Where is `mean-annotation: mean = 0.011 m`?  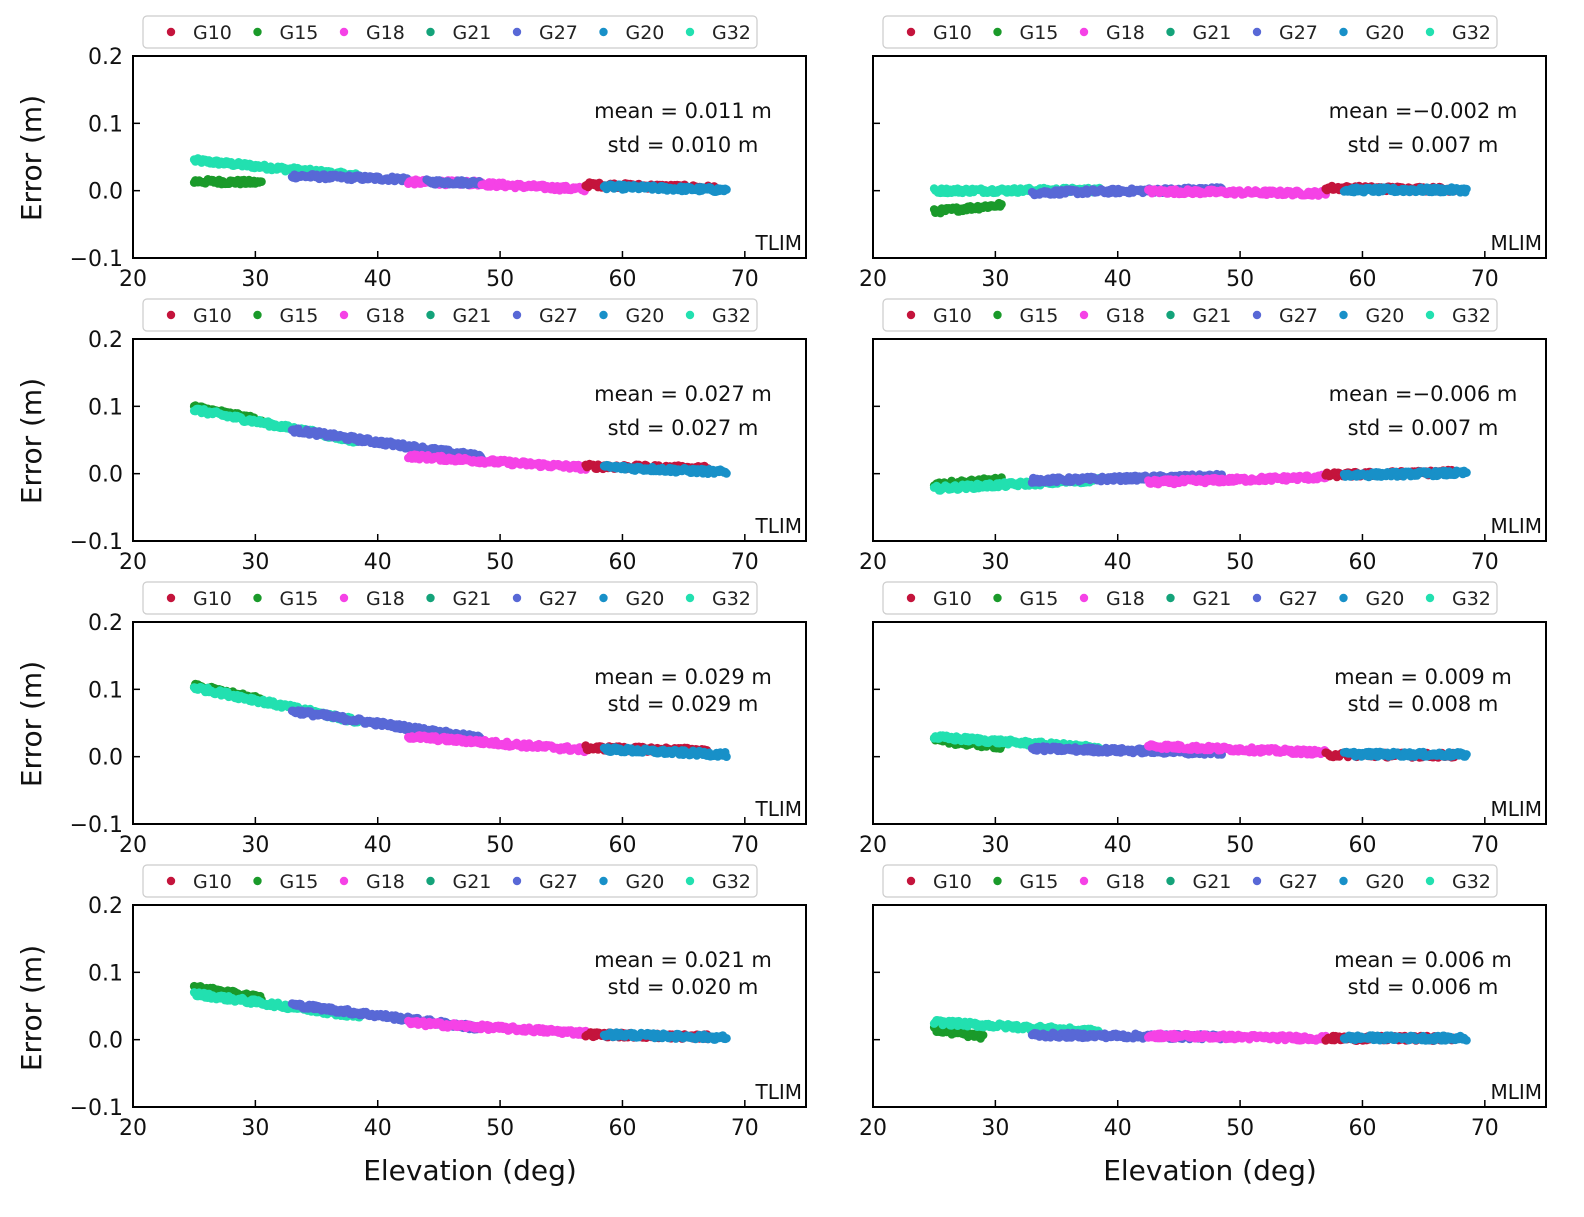
mean-annotation: mean = 0.011 m is located at coordinates (683, 111).